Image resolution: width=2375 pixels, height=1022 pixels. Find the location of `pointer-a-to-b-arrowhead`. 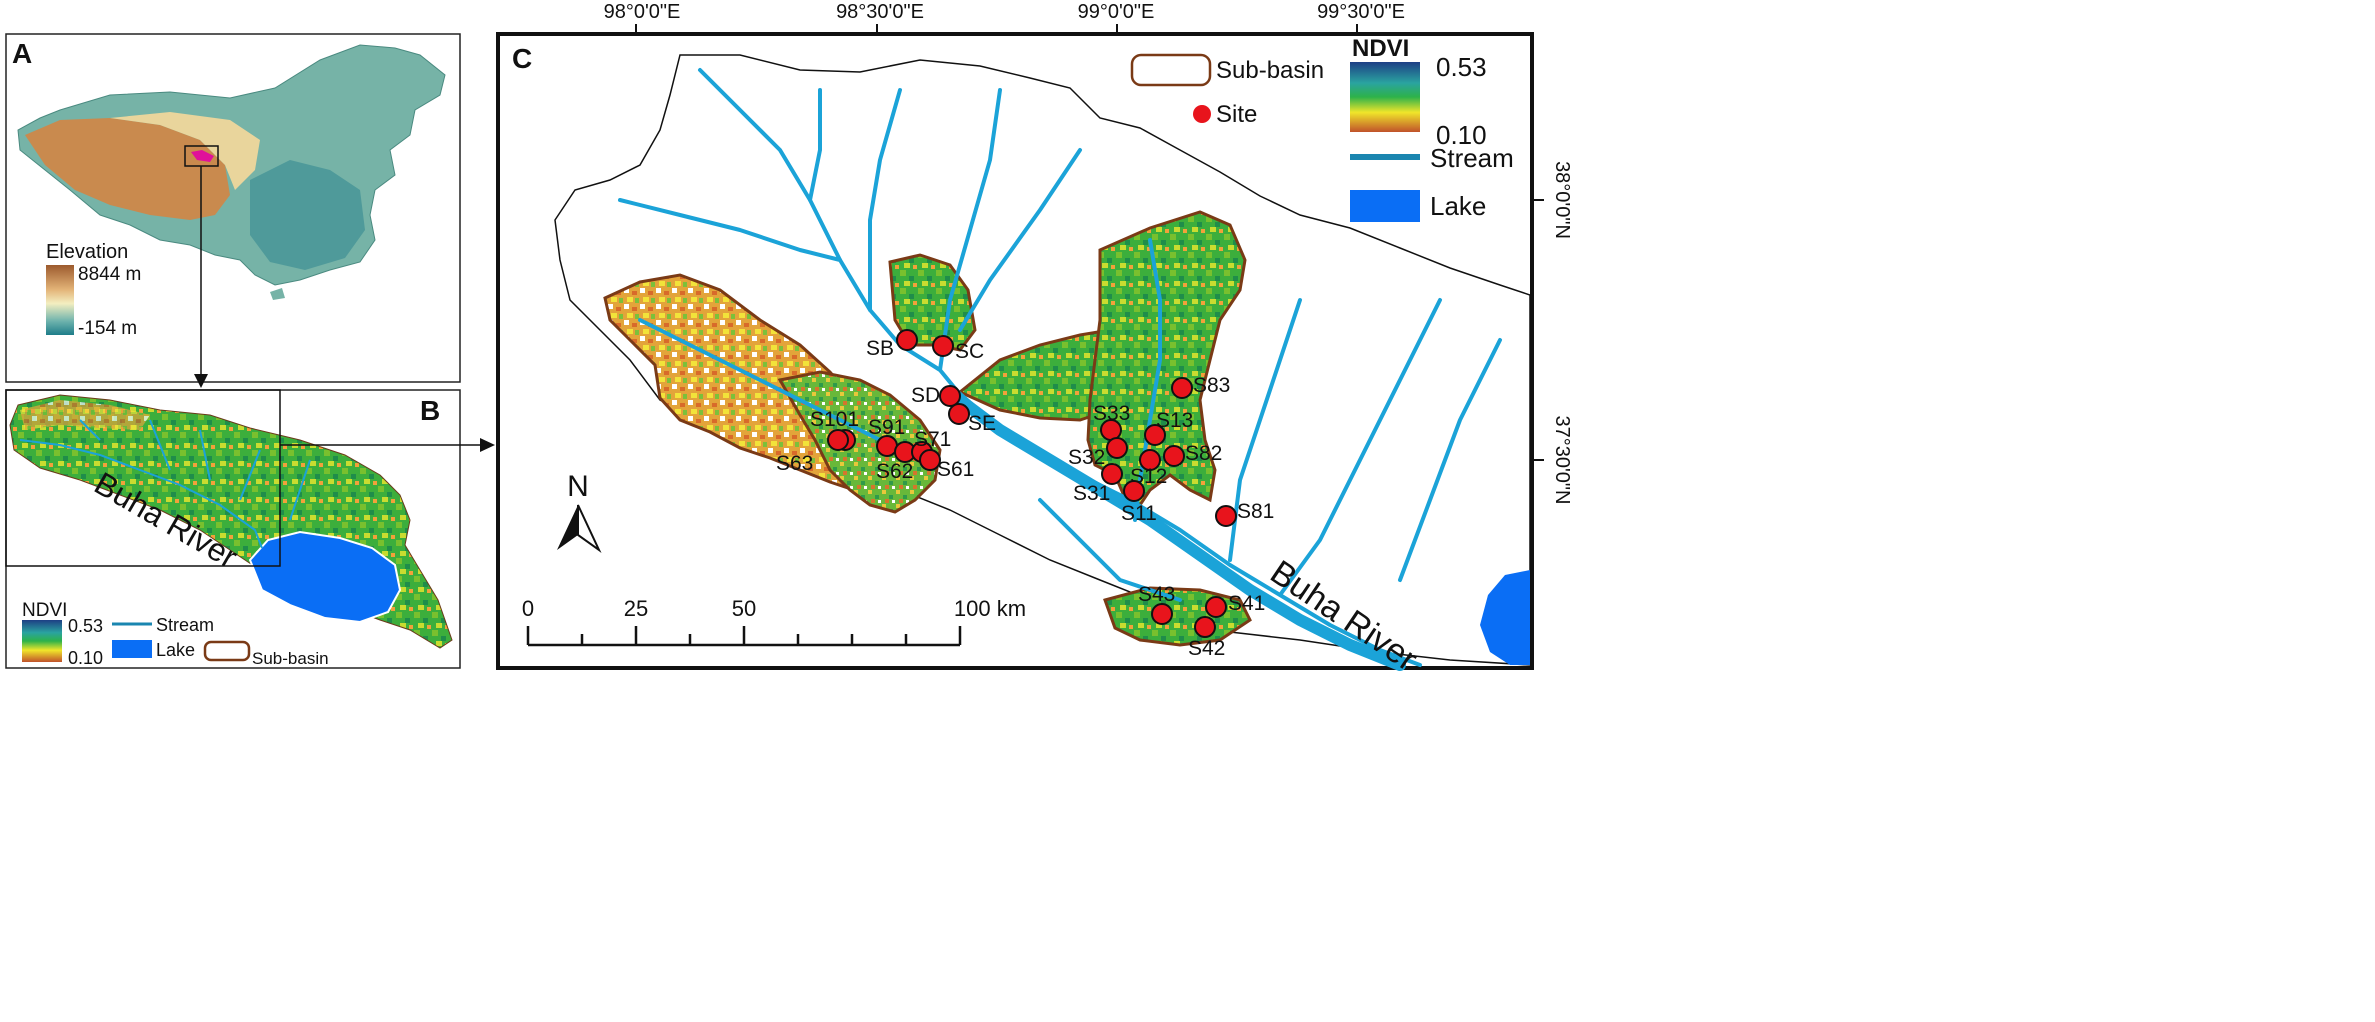

pointer-a-to-b-arrowhead is located at coordinates (201, 381).